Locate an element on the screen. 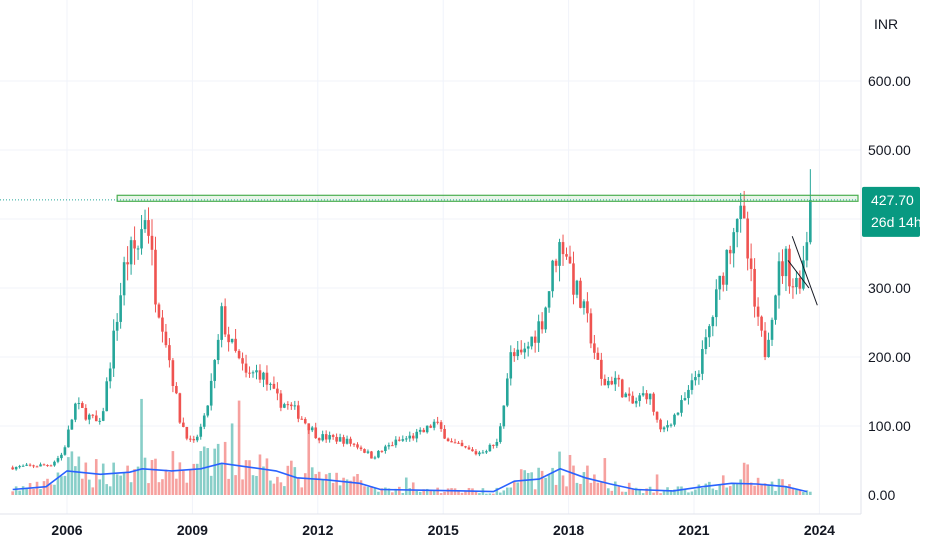 This screenshot has height=550, width=932. time-axis: 2006 2009 2012 2015 2018 2021 2024 is located at coordinates (443, 530).